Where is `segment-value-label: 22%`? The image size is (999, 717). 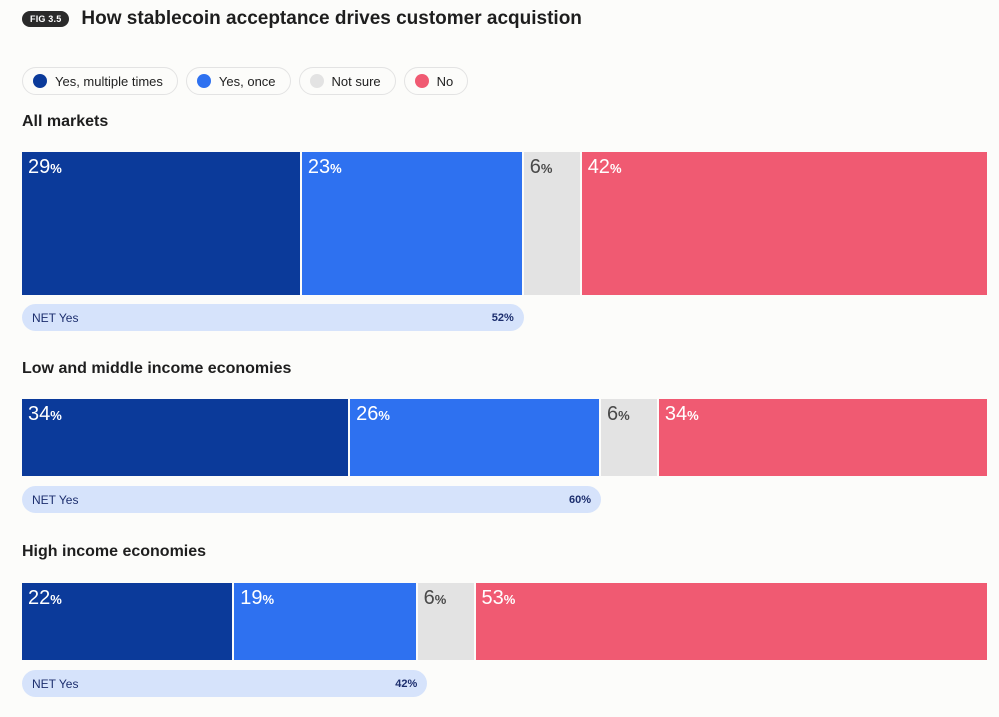
segment-value-label: 22% is located at coordinates (45, 598).